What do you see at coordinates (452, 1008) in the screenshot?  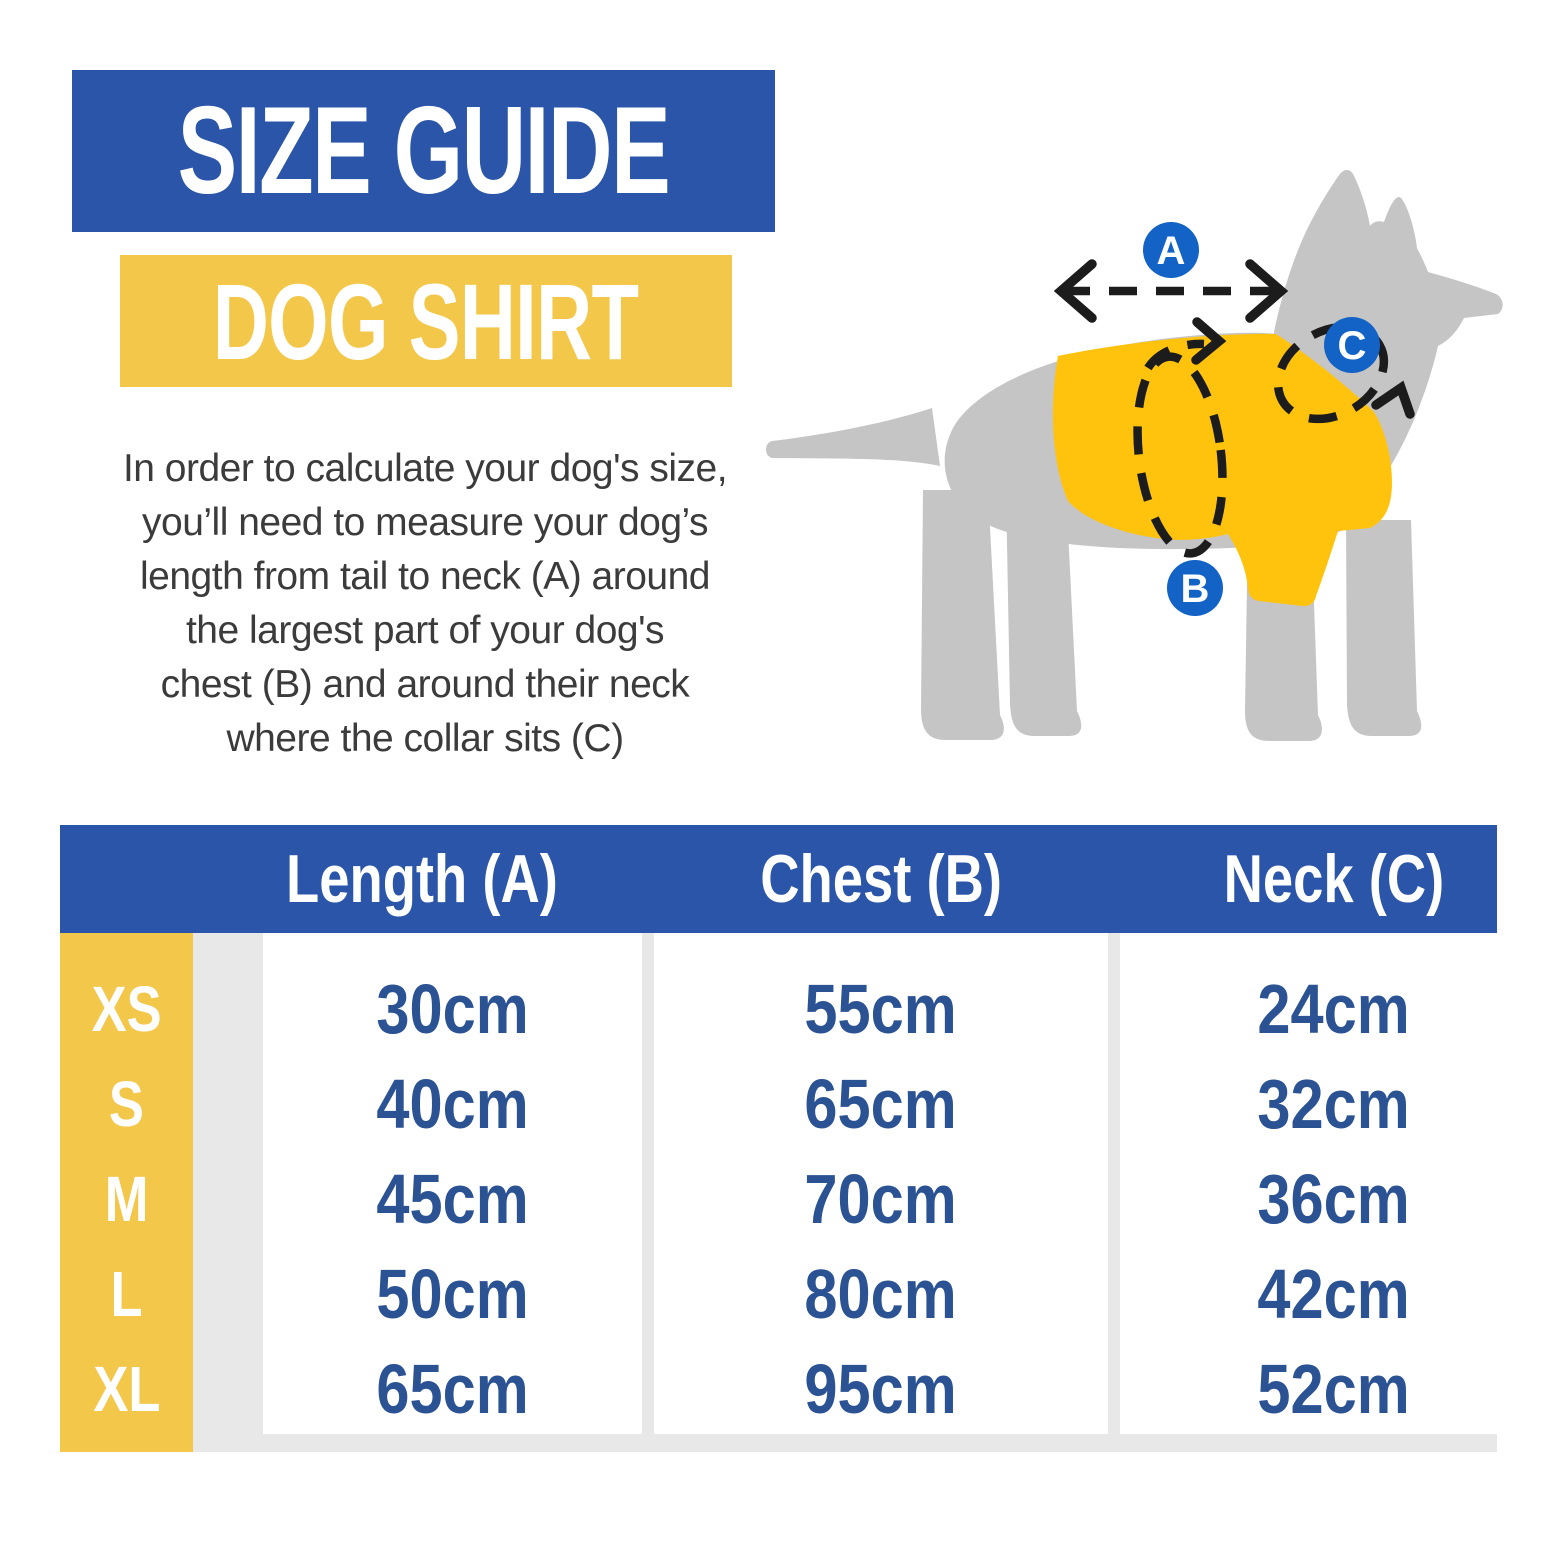 I see `value-cell: 30cm` at bounding box center [452, 1008].